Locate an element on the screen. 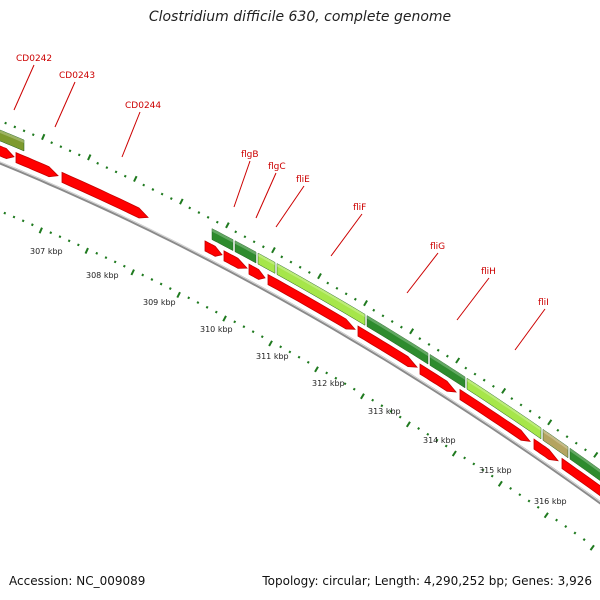 This screenshot has height=600, width=600. kbp-label: 314 kbp is located at coordinates (439, 440).